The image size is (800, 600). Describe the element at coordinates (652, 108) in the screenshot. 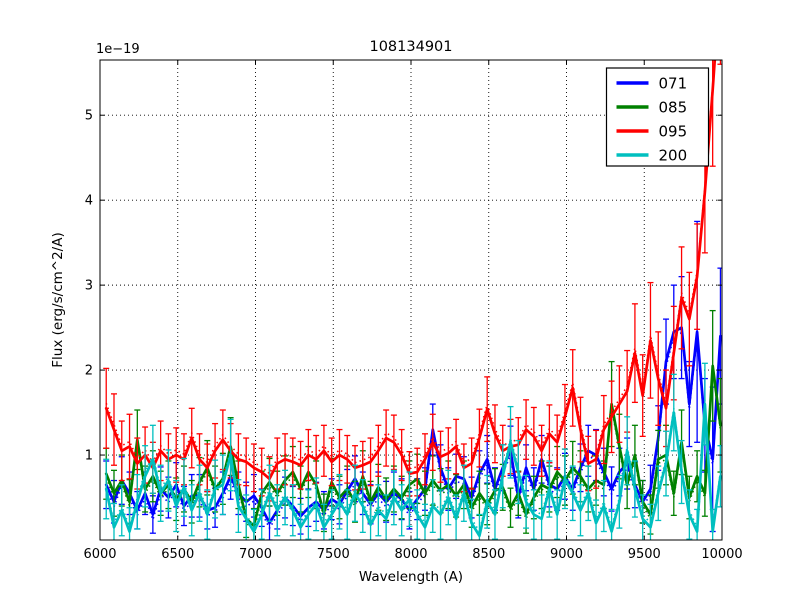

I see `legend-item-085: 085` at that location.